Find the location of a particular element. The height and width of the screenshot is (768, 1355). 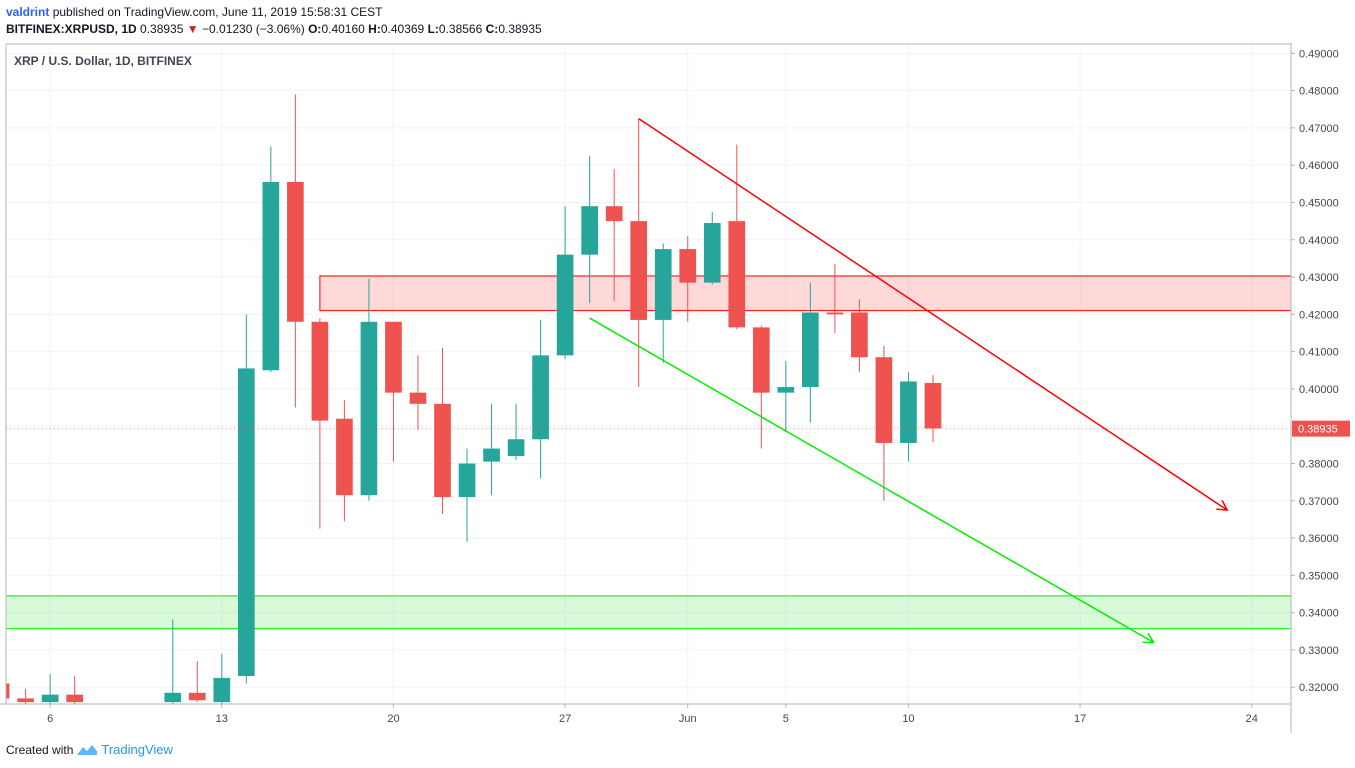

last-price-tag-bg is located at coordinates (1321, 428).